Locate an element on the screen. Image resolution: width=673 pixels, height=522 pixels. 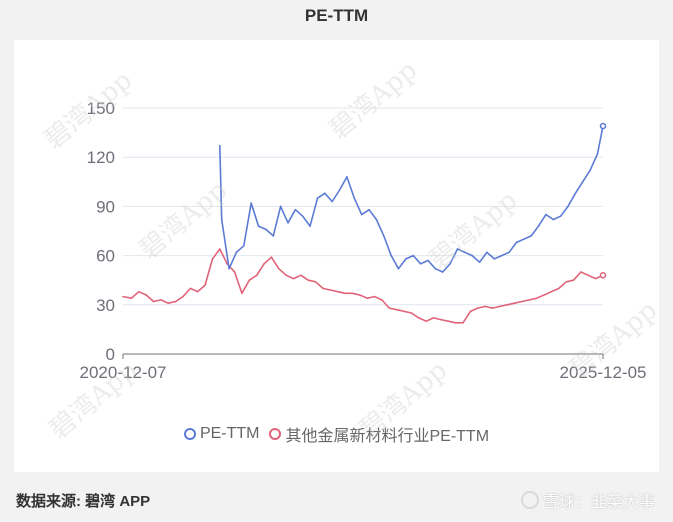
chart-title: PE-TTM is located at coordinates (336, 15).